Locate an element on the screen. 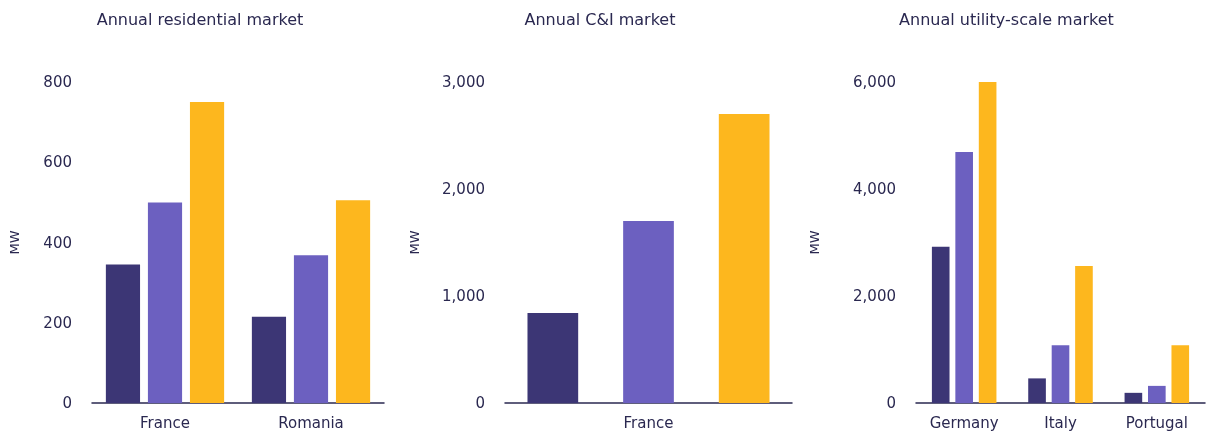 This screenshot has height=434, width=1213. x-tick-label: Italy is located at coordinates (1060, 422).